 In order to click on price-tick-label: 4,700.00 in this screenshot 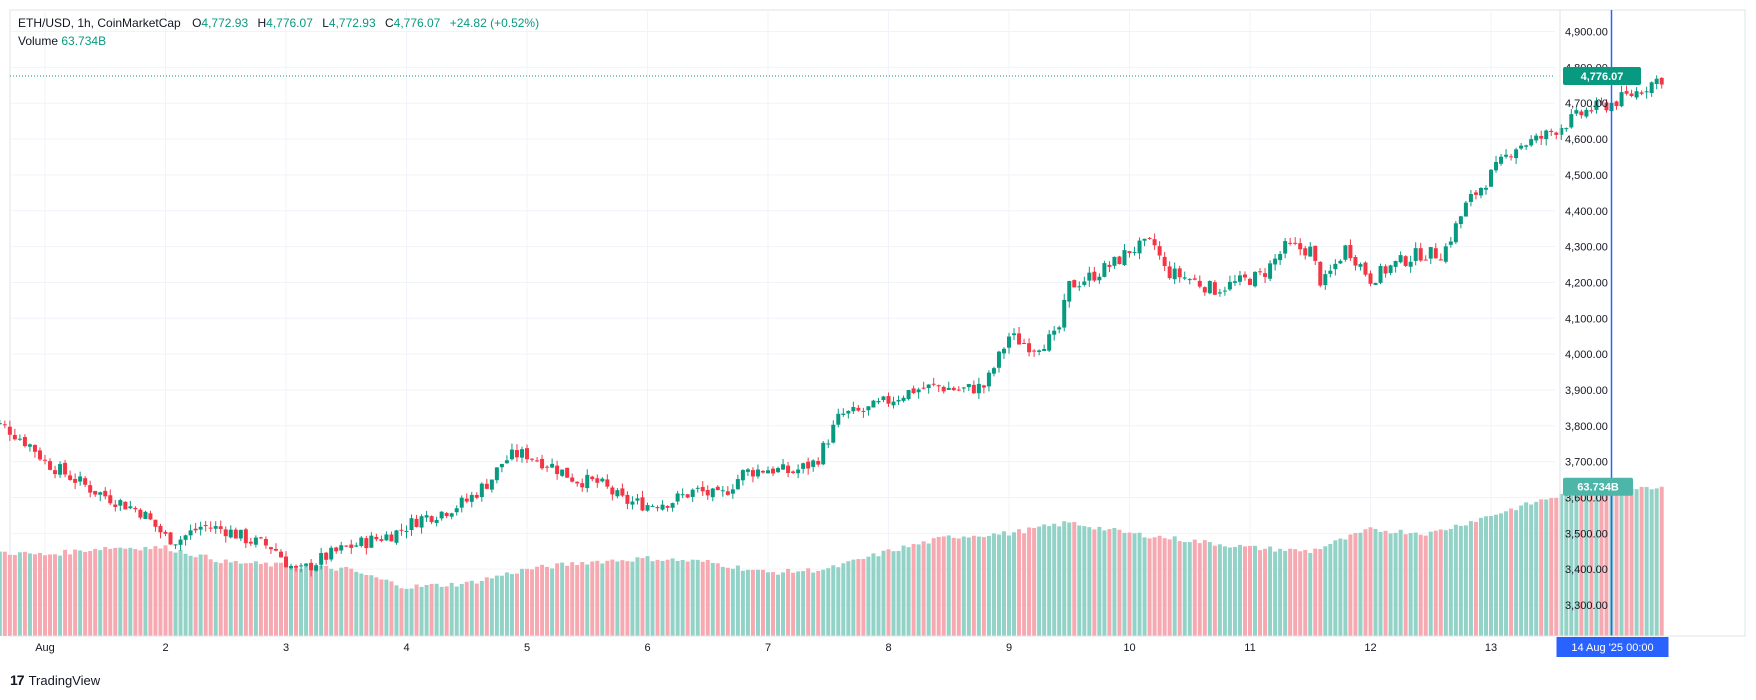, I will do `click(1586, 104)`.